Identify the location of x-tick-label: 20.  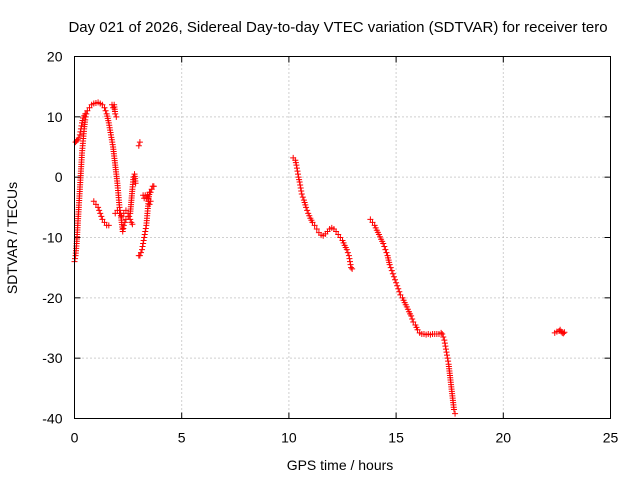
(504, 438).